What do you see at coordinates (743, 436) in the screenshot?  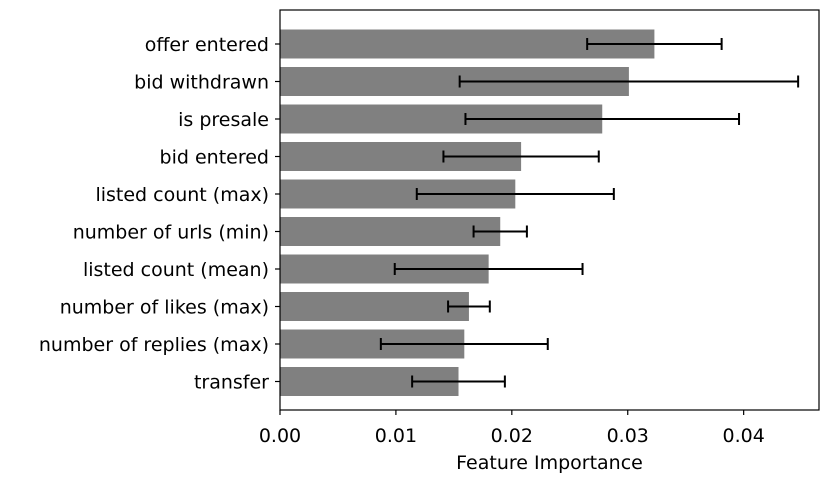 I see `x-tick-label: 0.04` at bounding box center [743, 436].